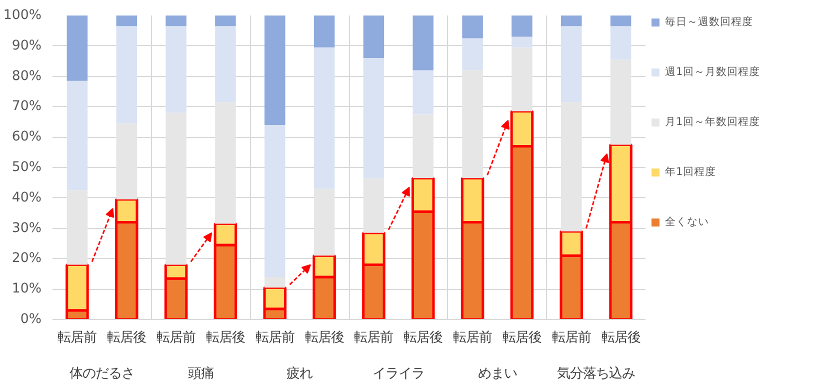 This screenshot has height=386, width=820. What do you see at coordinates (690, 172) in the screenshot?
I see `legend-label: 年1回程度` at bounding box center [690, 172].